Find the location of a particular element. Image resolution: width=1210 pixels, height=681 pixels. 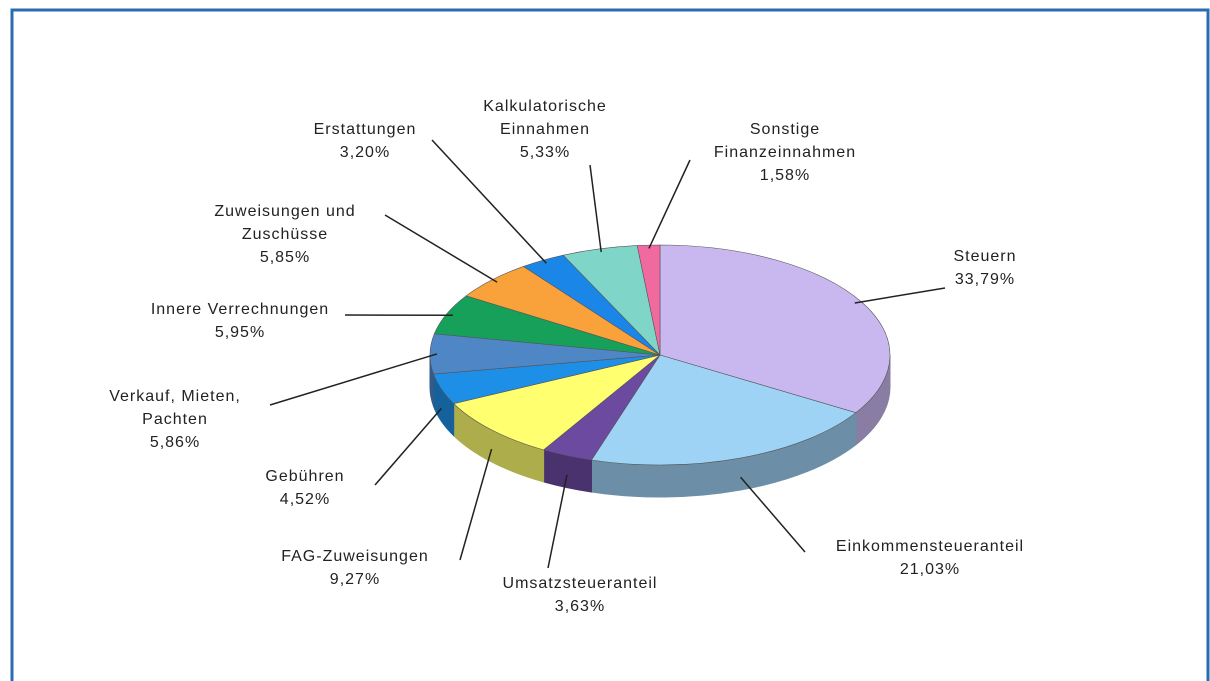

slice-label: Sonstige Finanzeinnahmen 1,58% is located at coordinates (785, 152).